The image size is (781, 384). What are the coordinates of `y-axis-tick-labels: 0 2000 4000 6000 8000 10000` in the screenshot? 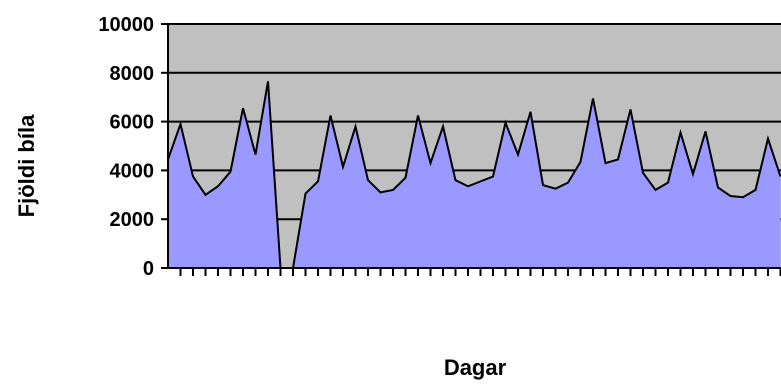 It's located at (126, 147).